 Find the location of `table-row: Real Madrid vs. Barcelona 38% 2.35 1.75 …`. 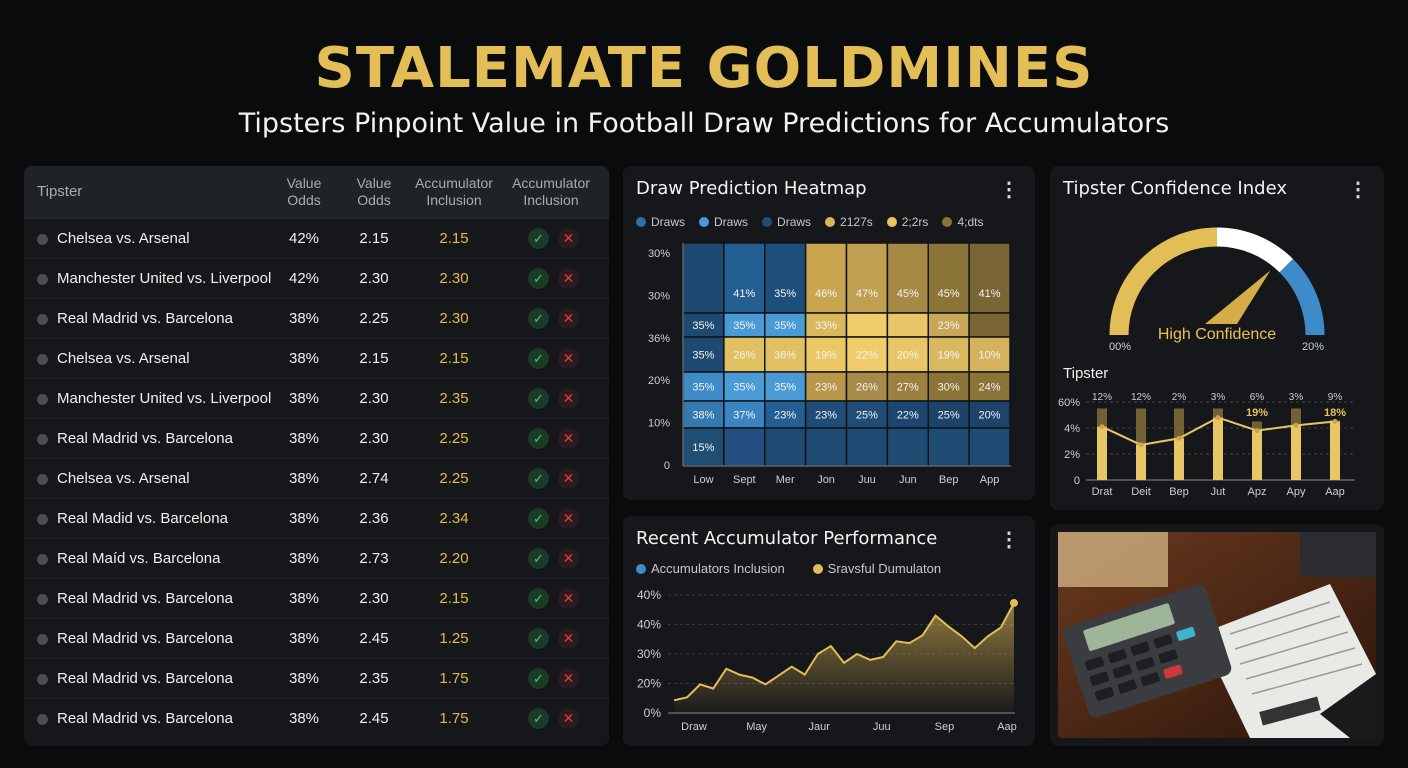

table-row: Real Madrid vs. Barcelona 38% 2.35 1.75 … is located at coordinates (316, 678).